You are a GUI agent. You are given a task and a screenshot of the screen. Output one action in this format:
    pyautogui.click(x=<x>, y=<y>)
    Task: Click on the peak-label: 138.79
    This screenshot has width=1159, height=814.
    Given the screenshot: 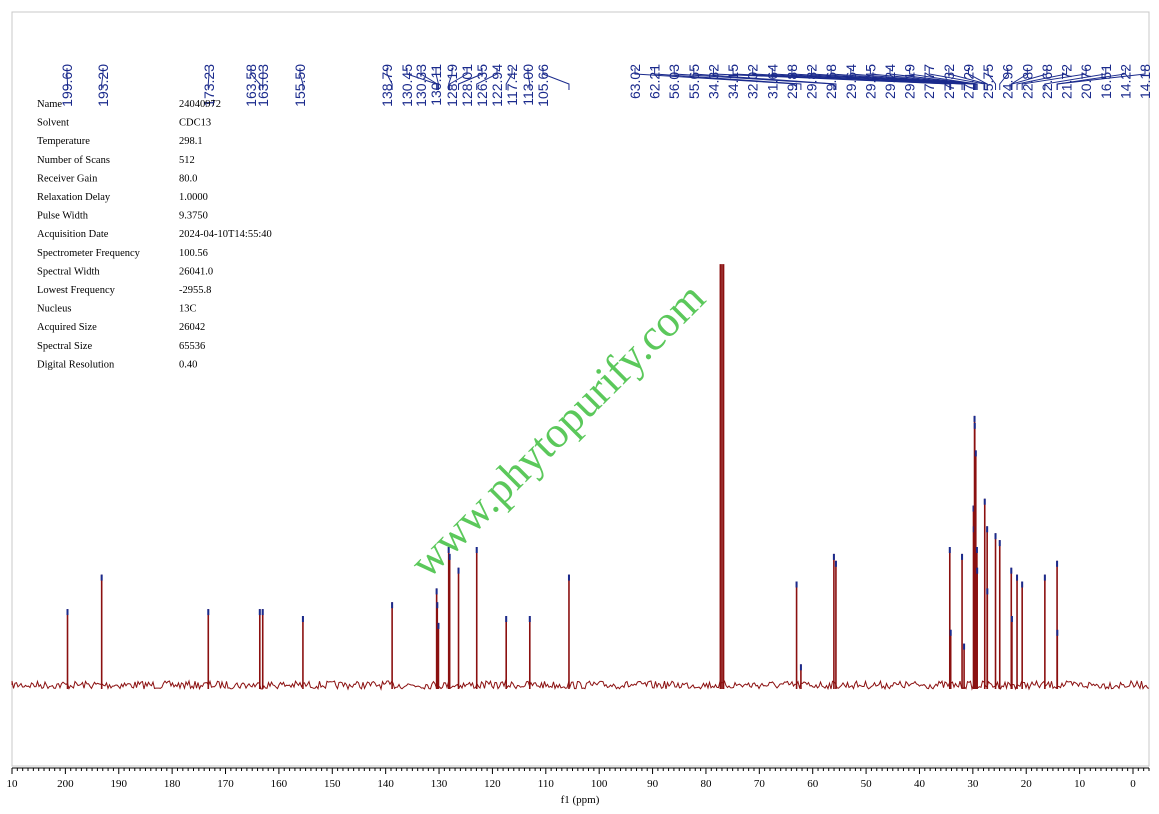 What is the action you would take?
    pyautogui.click(x=387, y=85)
    